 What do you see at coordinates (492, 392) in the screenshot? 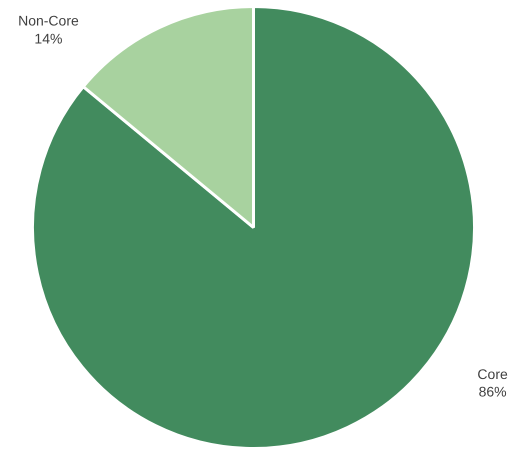
I see `data-label: 86%` at bounding box center [492, 392].